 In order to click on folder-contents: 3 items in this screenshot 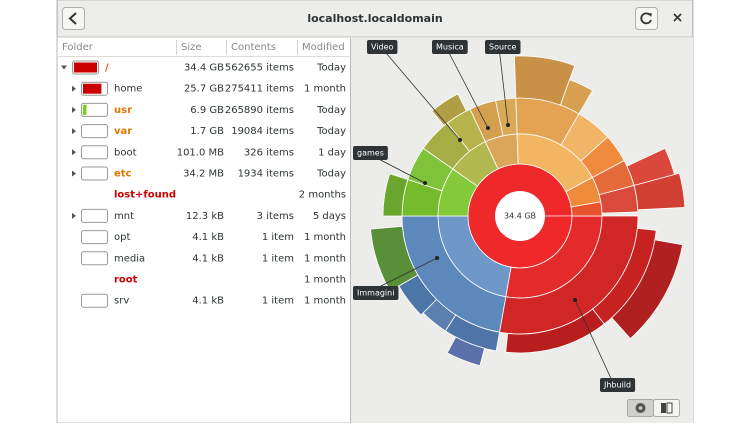, I will do `click(275, 216)`.